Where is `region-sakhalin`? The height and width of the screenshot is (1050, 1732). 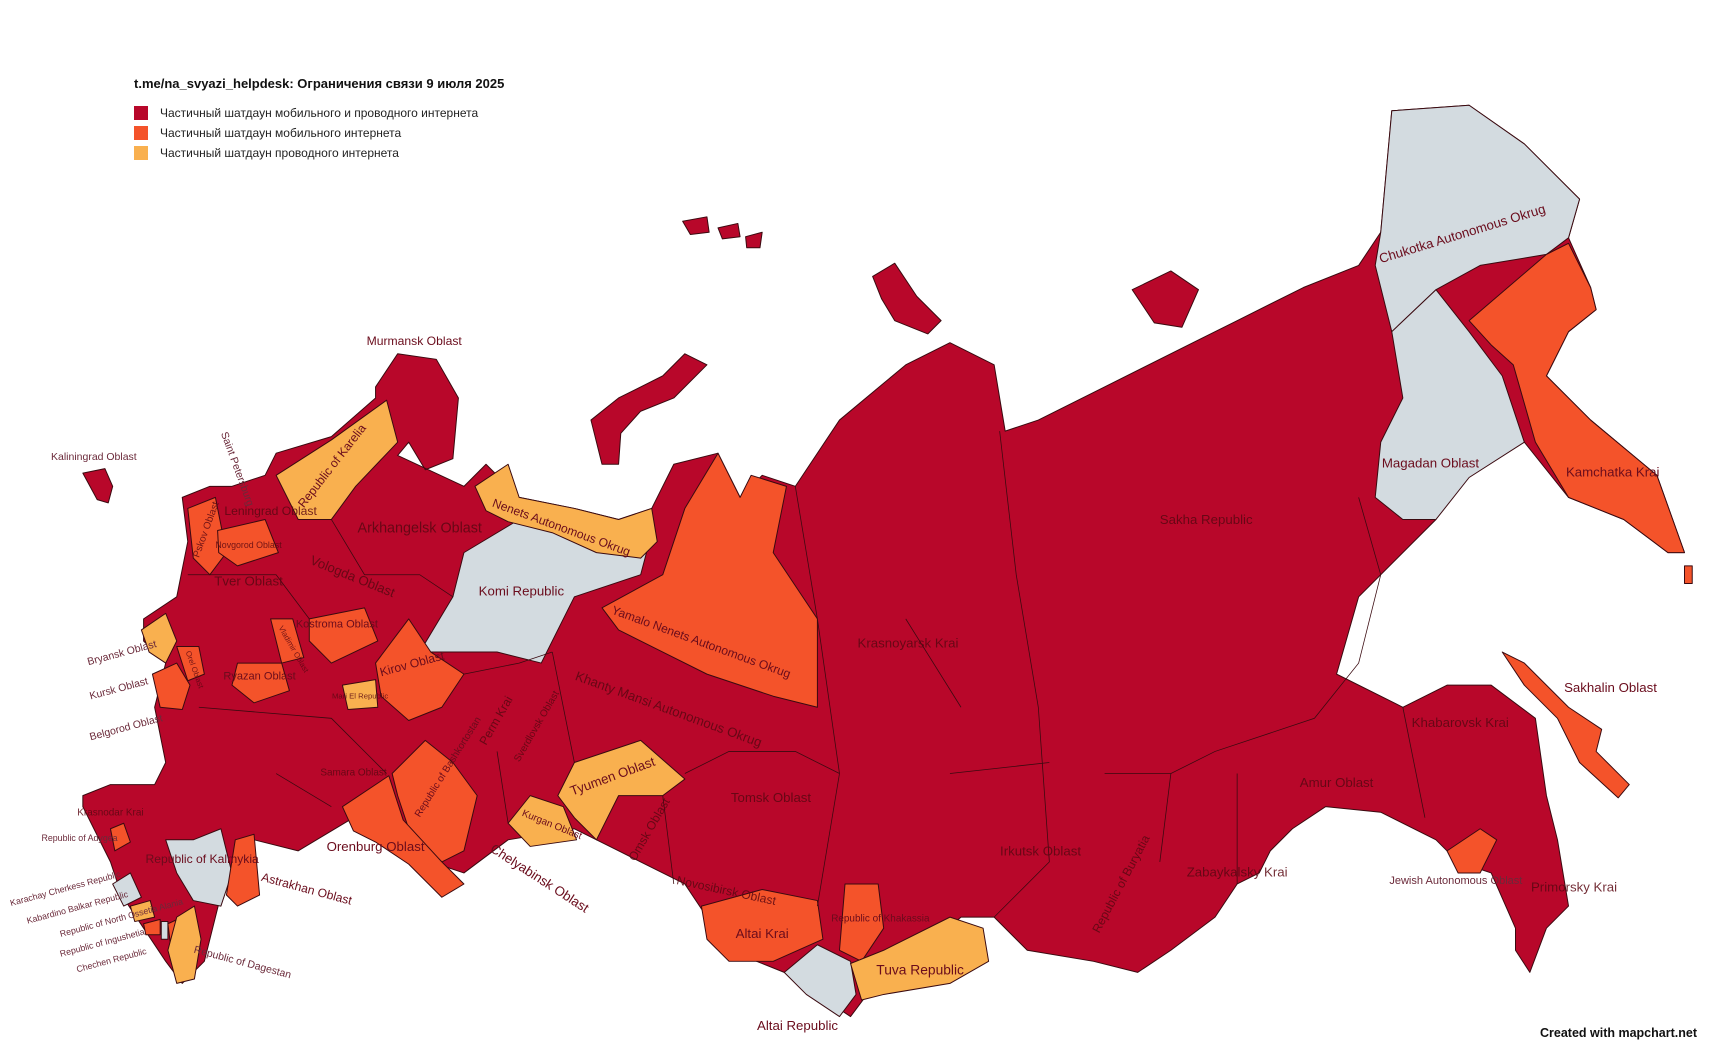 region-sakhalin is located at coordinates (1565, 725).